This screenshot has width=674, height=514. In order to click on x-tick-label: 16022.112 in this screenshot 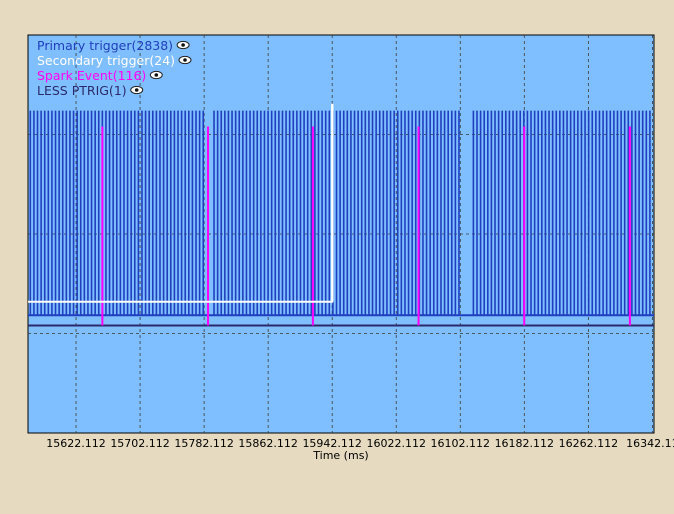, I will do `click(396, 443)`.